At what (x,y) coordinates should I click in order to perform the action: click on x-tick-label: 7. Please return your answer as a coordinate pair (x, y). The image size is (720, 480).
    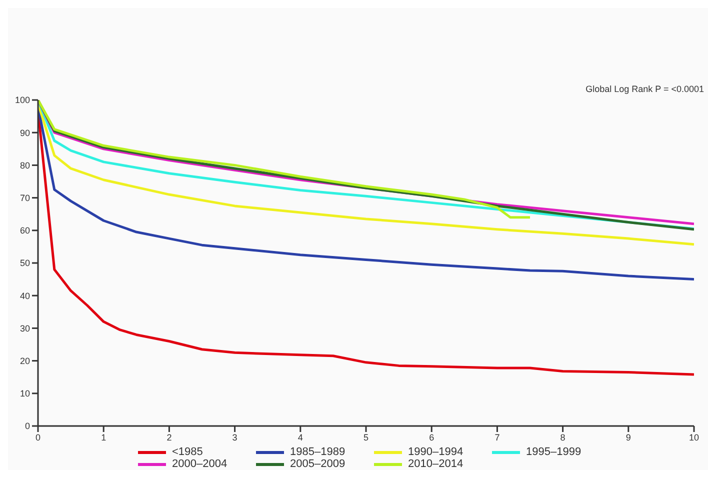
    Looking at the image, I should click on (497, 437).